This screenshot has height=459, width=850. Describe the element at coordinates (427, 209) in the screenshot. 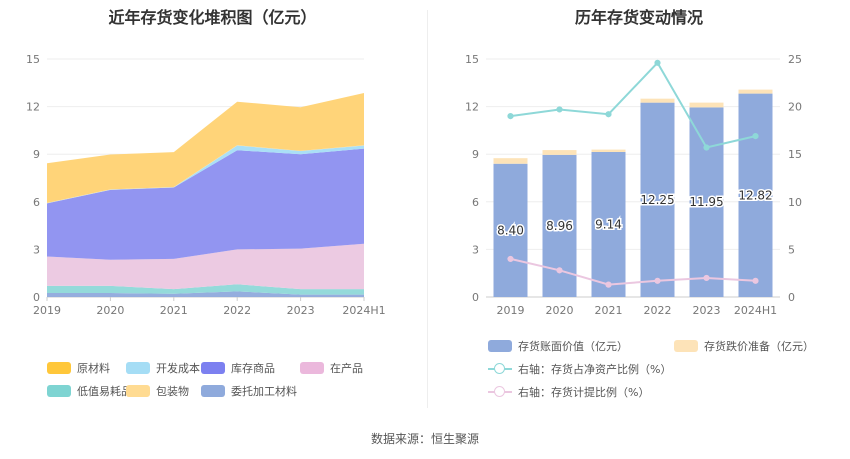

I see `panel-divider` at that location.